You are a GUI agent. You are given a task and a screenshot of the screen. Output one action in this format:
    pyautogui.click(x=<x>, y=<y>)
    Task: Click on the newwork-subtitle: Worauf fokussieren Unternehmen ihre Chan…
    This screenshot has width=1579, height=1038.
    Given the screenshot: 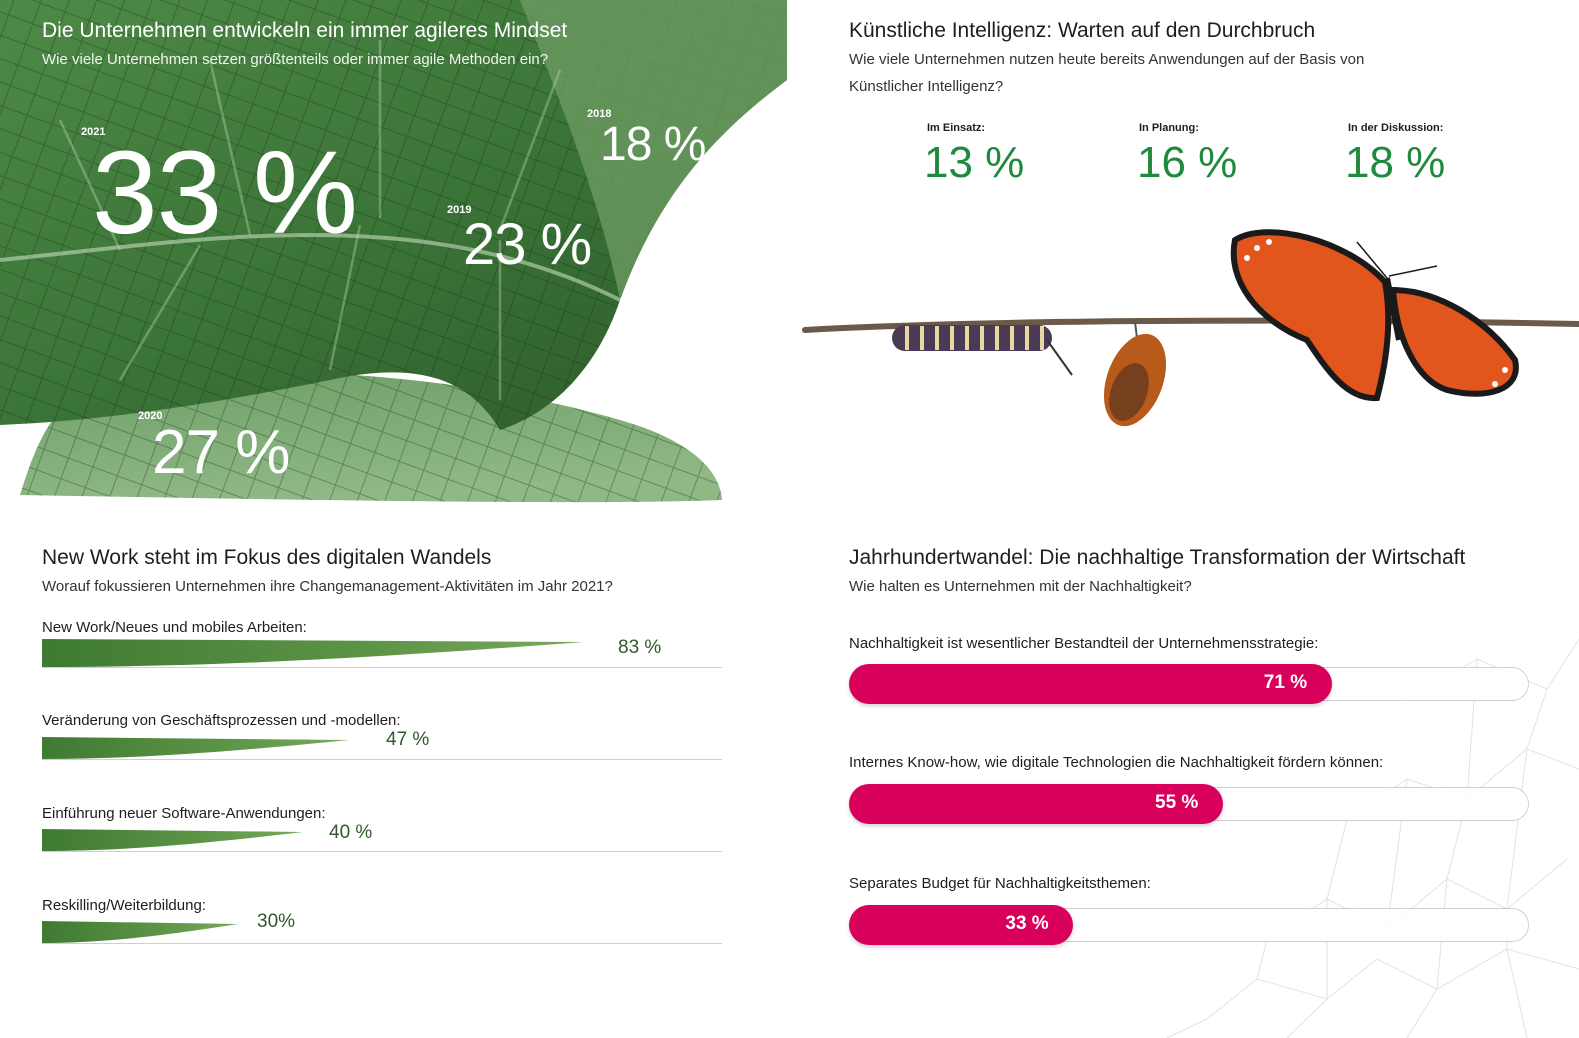 What is the action you would take?
    pyautogui.click(x=327, y=586)
    